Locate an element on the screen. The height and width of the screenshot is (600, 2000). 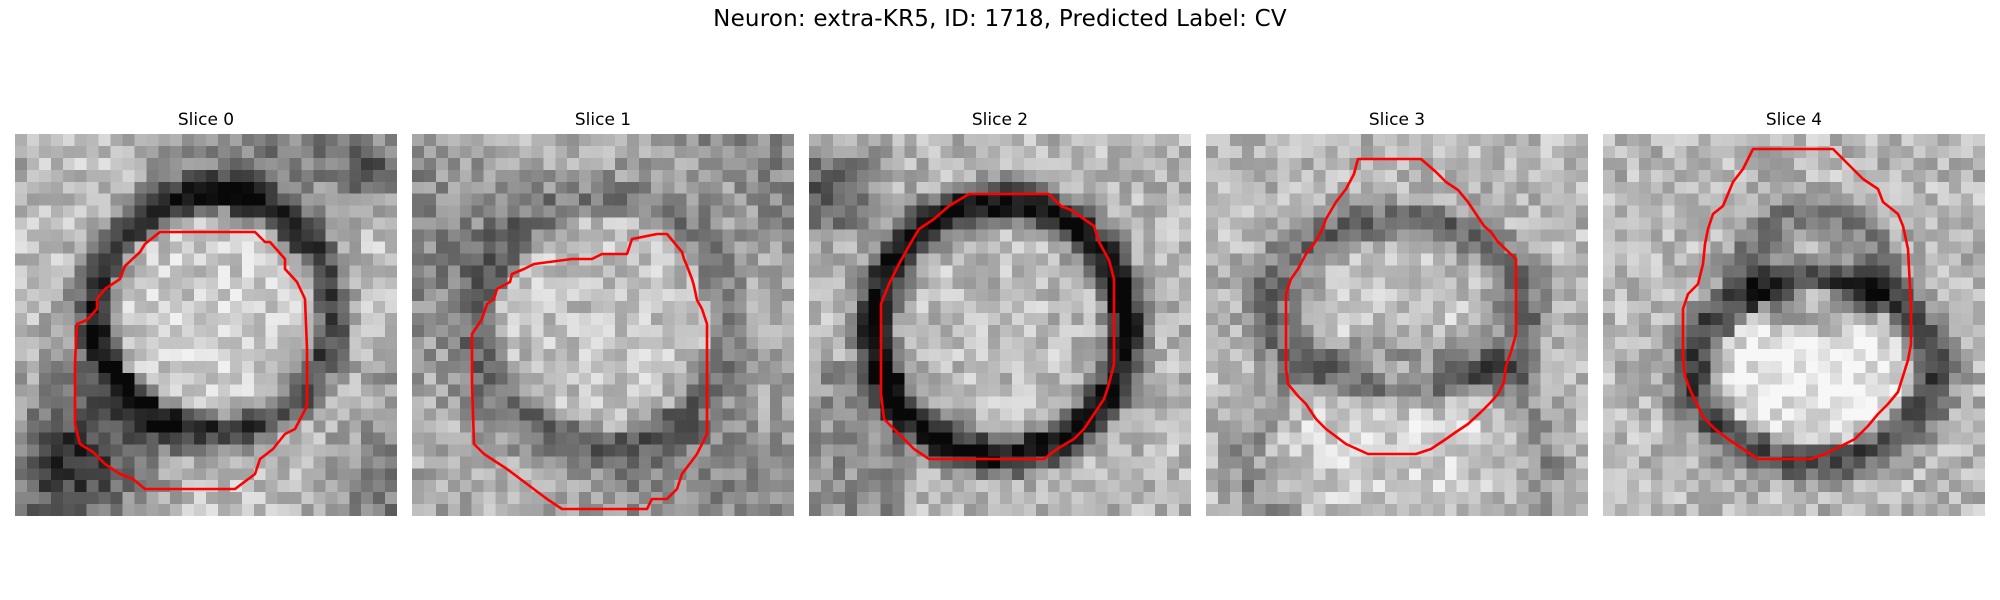
slice-panel-4: Slice 4 is located at coordinates (1794, 312).